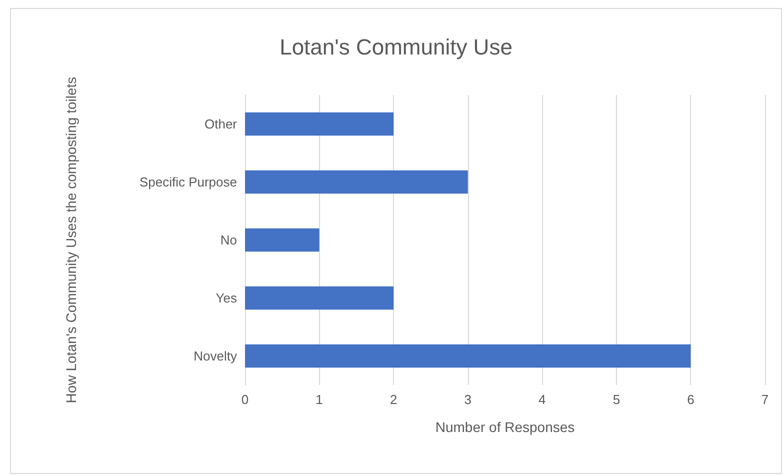 Image resolution: width=784 pixels, height=476 pixels. What do you see at coordinates (765, 399) in the screenshot?
I see `x-tick-label: 7` at bounding box center [765, 399].